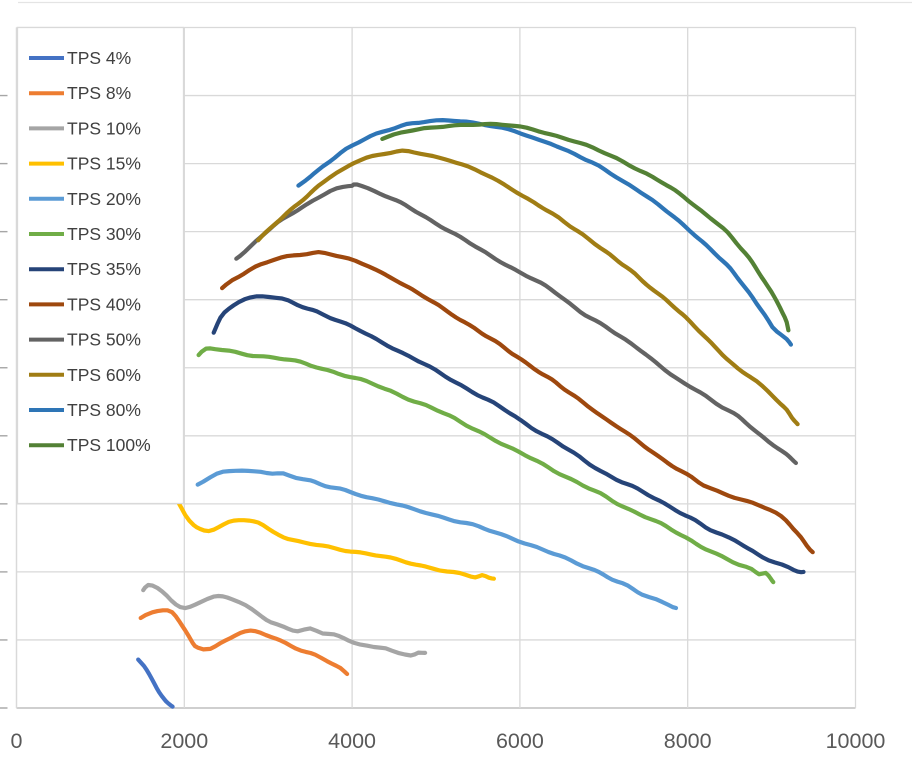 The image size is (912, 765). Describe the element at coordinates (688, 741) in the screenshot. I see `x-axis-tick-label: 8000` at that location.